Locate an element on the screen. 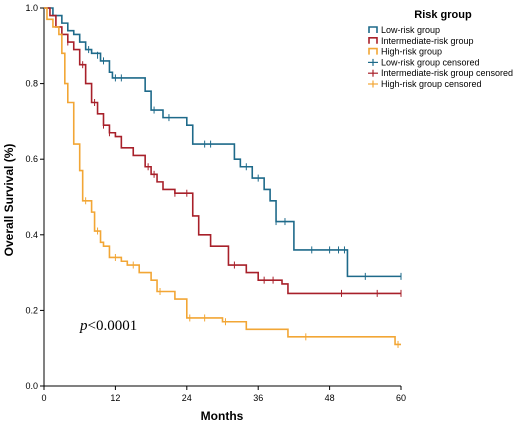 The height and width of the screenshot is (427, 529). y-axis-title: Overall Survival (%) is located at coordinates (9, 200).